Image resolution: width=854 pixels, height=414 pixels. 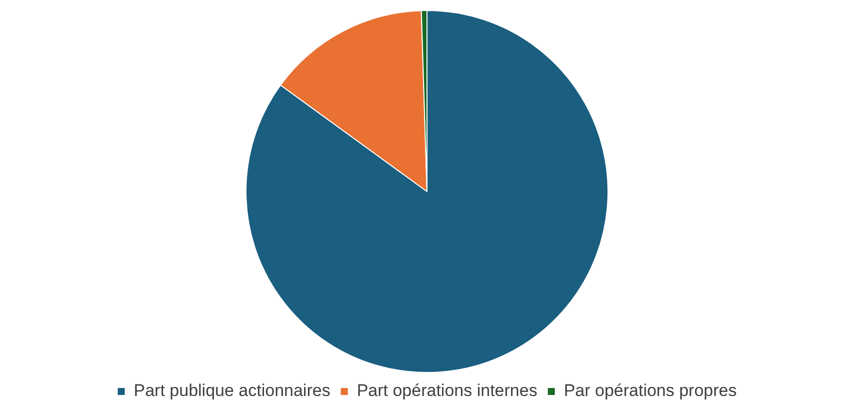 What do you see at coordinates (447, 390) in the screenshot?
I see `legend-label: Part opérations internes` at bounding box center [447, 390].